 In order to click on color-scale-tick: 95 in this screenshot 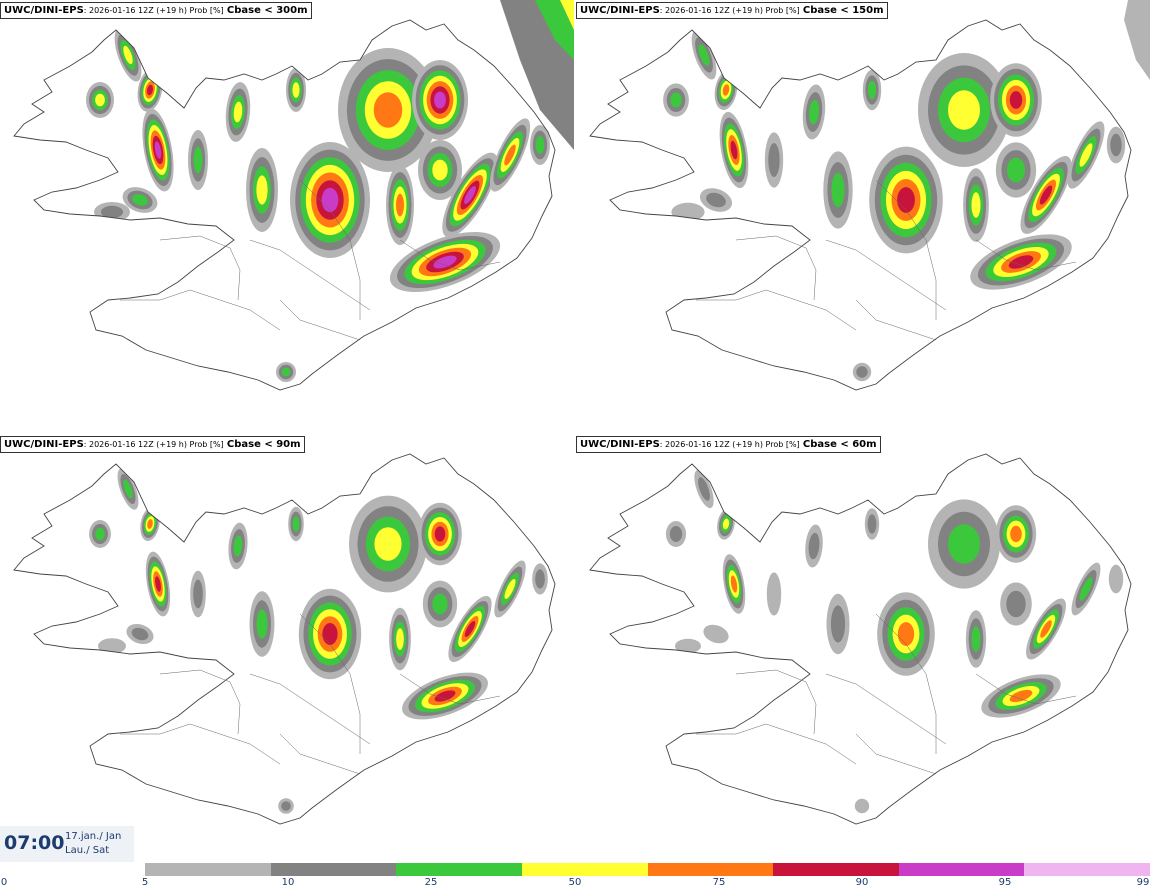, I will do `click(1005, 882)`.